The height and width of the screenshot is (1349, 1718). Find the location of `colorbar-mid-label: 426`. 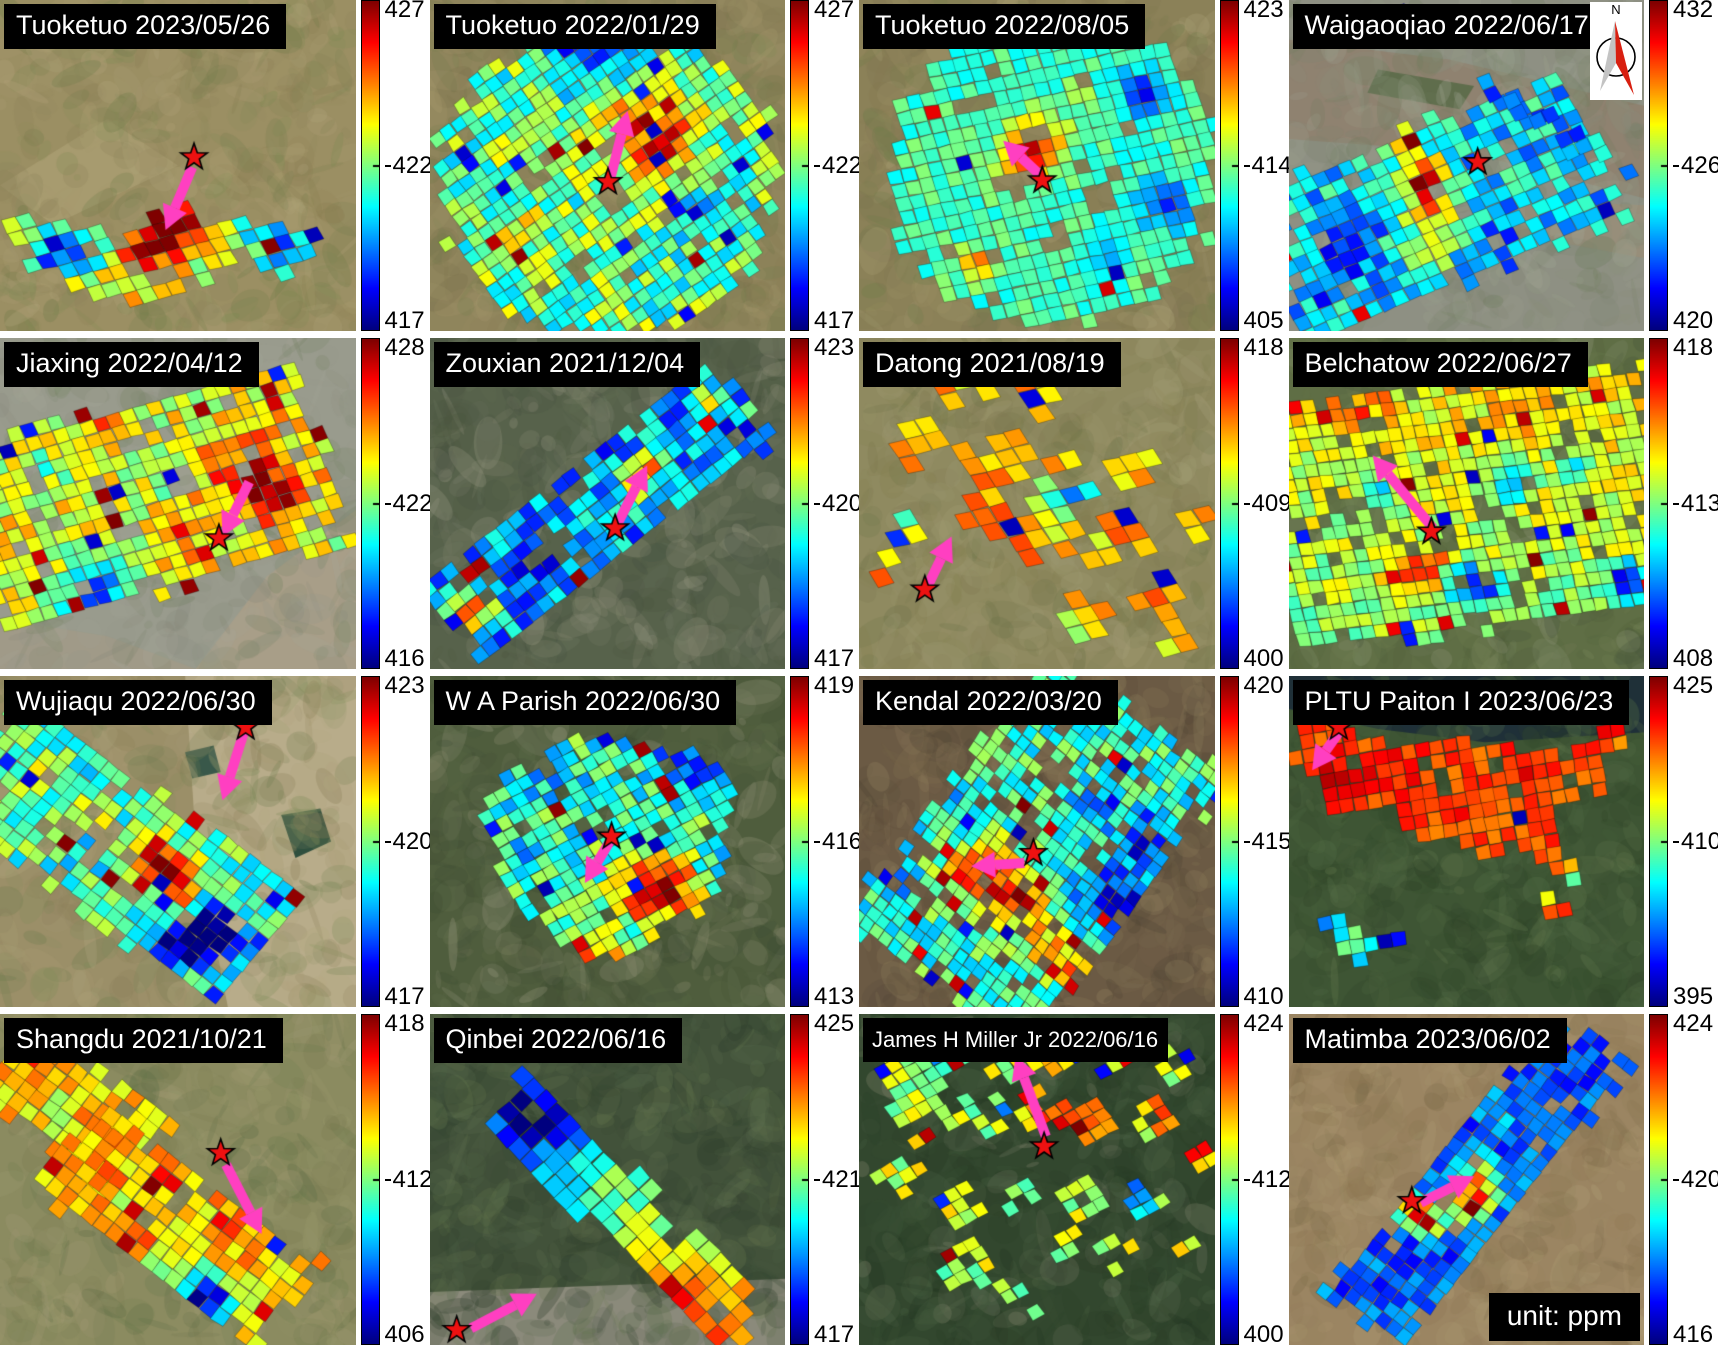

colorbar-mid-label: 426 is located at coordinates (1695, 166).